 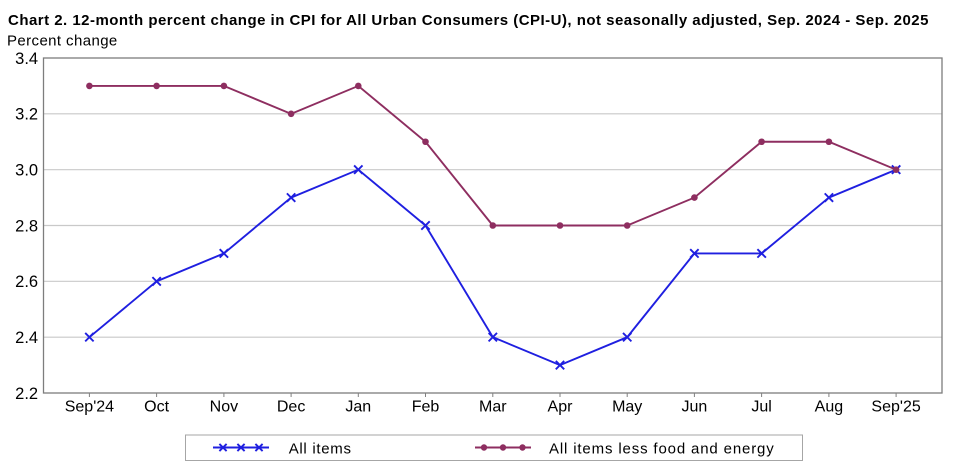 I want to click on svg-text: Percent change, so click(x=62, y=41).